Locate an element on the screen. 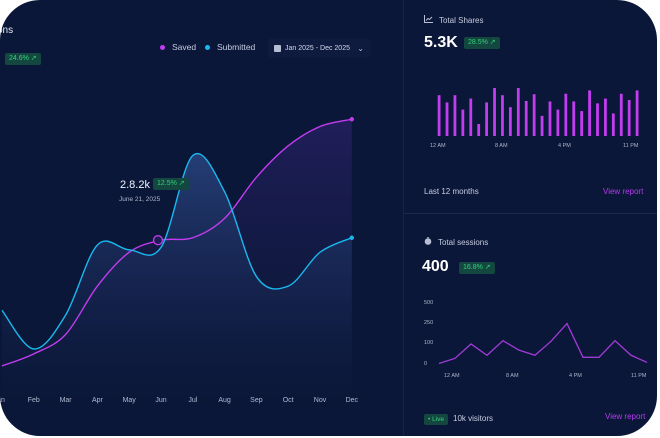 The width and height of the screenshot is (660, 438). main-card-title: tions is located at coordinates (7, 30).